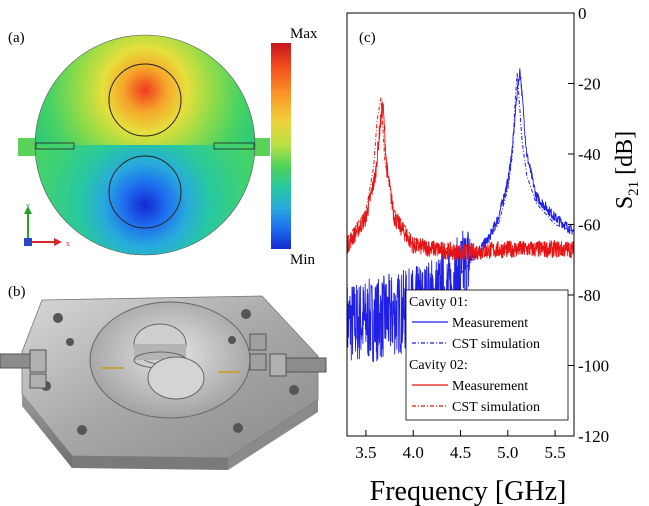  Describe the element at coordinates (460, 452) in the screenshot. I see `x-tick-label: 4.5` at that location.